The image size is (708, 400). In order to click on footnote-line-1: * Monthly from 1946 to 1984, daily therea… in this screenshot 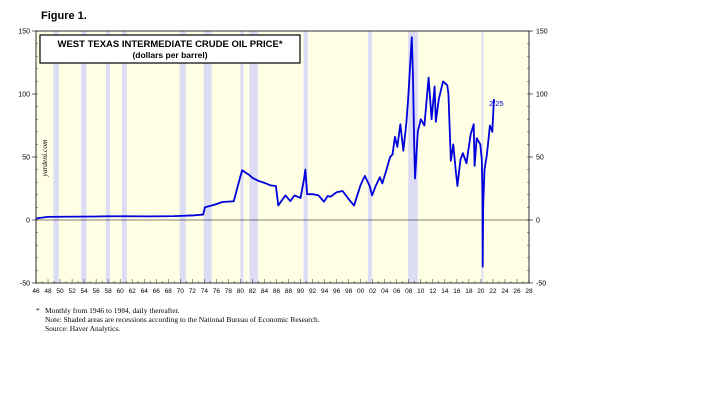, I will do `click(178, 310)`.